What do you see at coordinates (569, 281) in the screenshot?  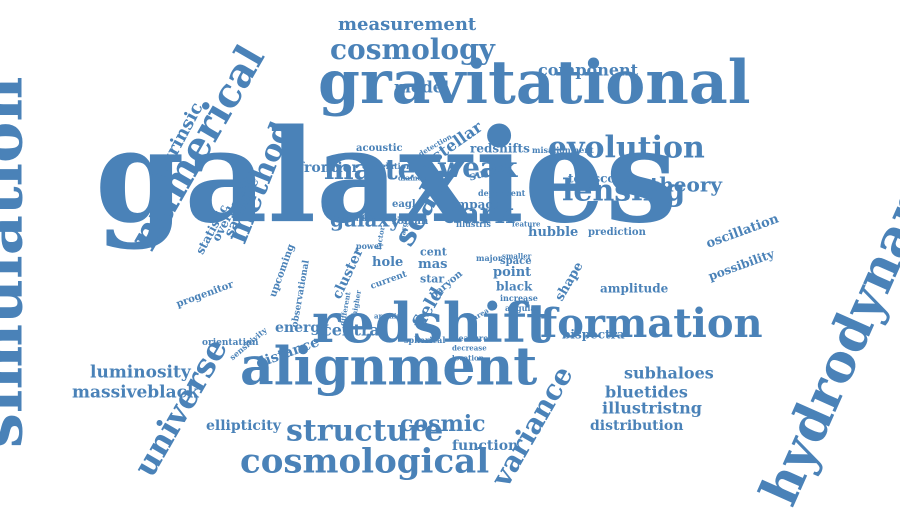 I see `word-shape: shape` at bounding box center [569, 281].